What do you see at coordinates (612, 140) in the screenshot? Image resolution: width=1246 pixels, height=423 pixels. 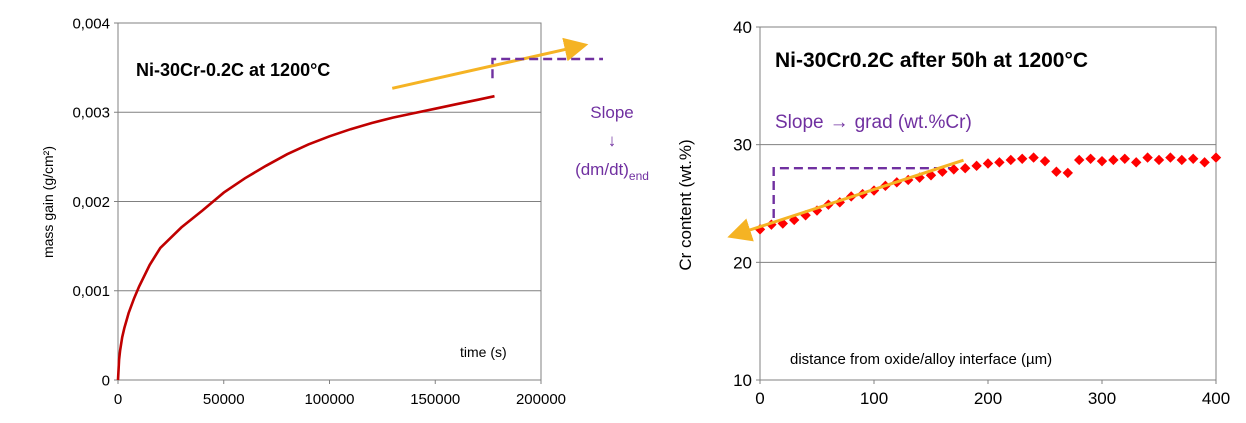 I see `down-arrow-icon: ↓` at bounding box center [612, 140].